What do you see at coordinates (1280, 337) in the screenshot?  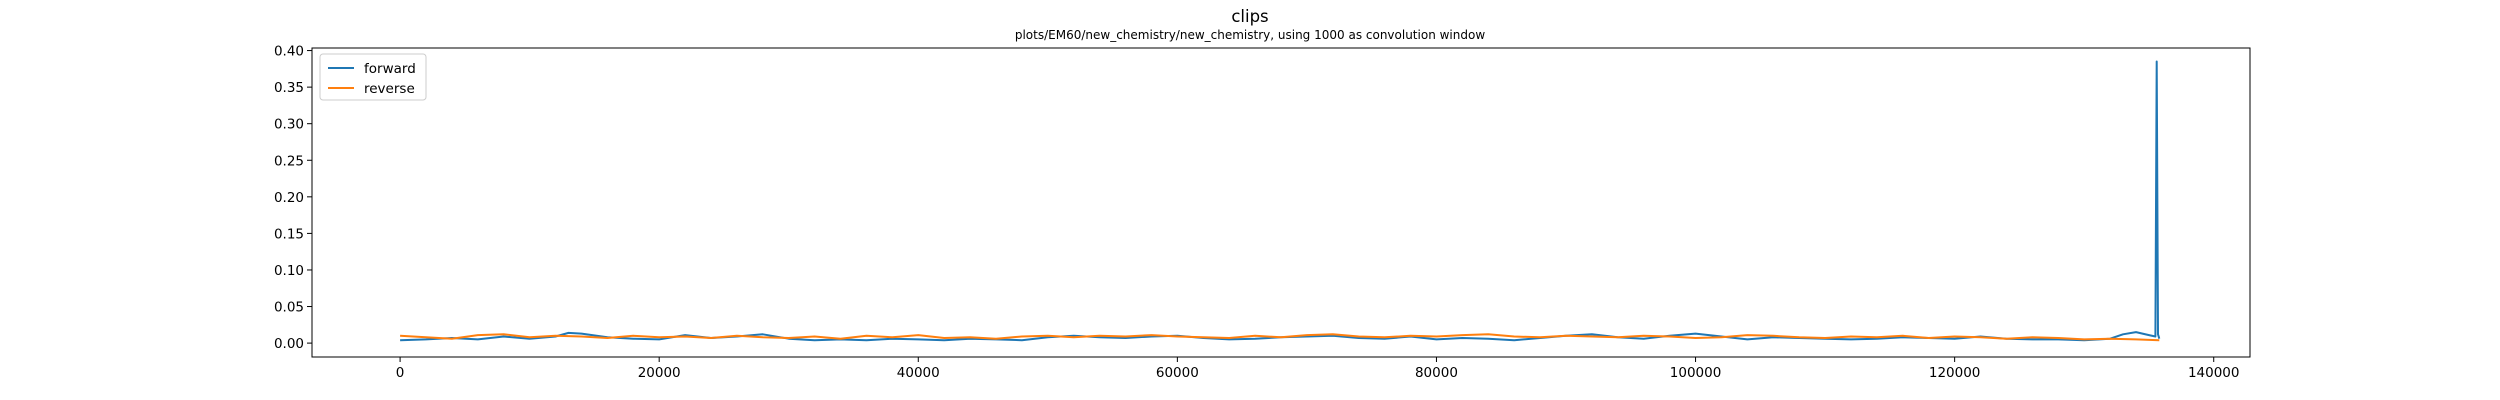 I see `series-line-reverse` at bounding box center [1280, 337].